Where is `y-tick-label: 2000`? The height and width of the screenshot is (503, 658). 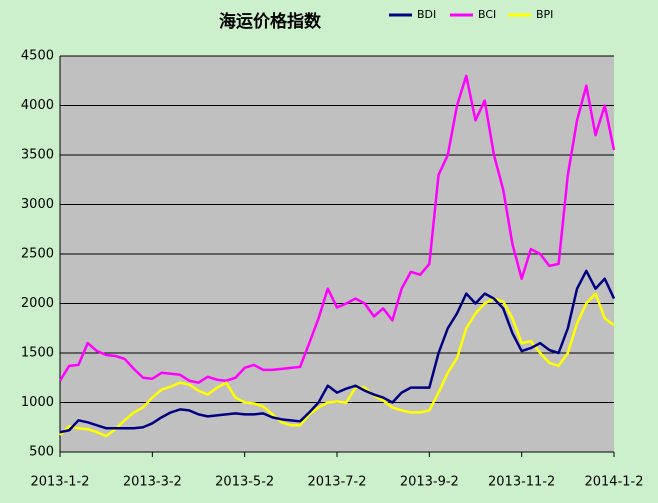
y-tick-label: 2000 is located at coordinates (37, 303).